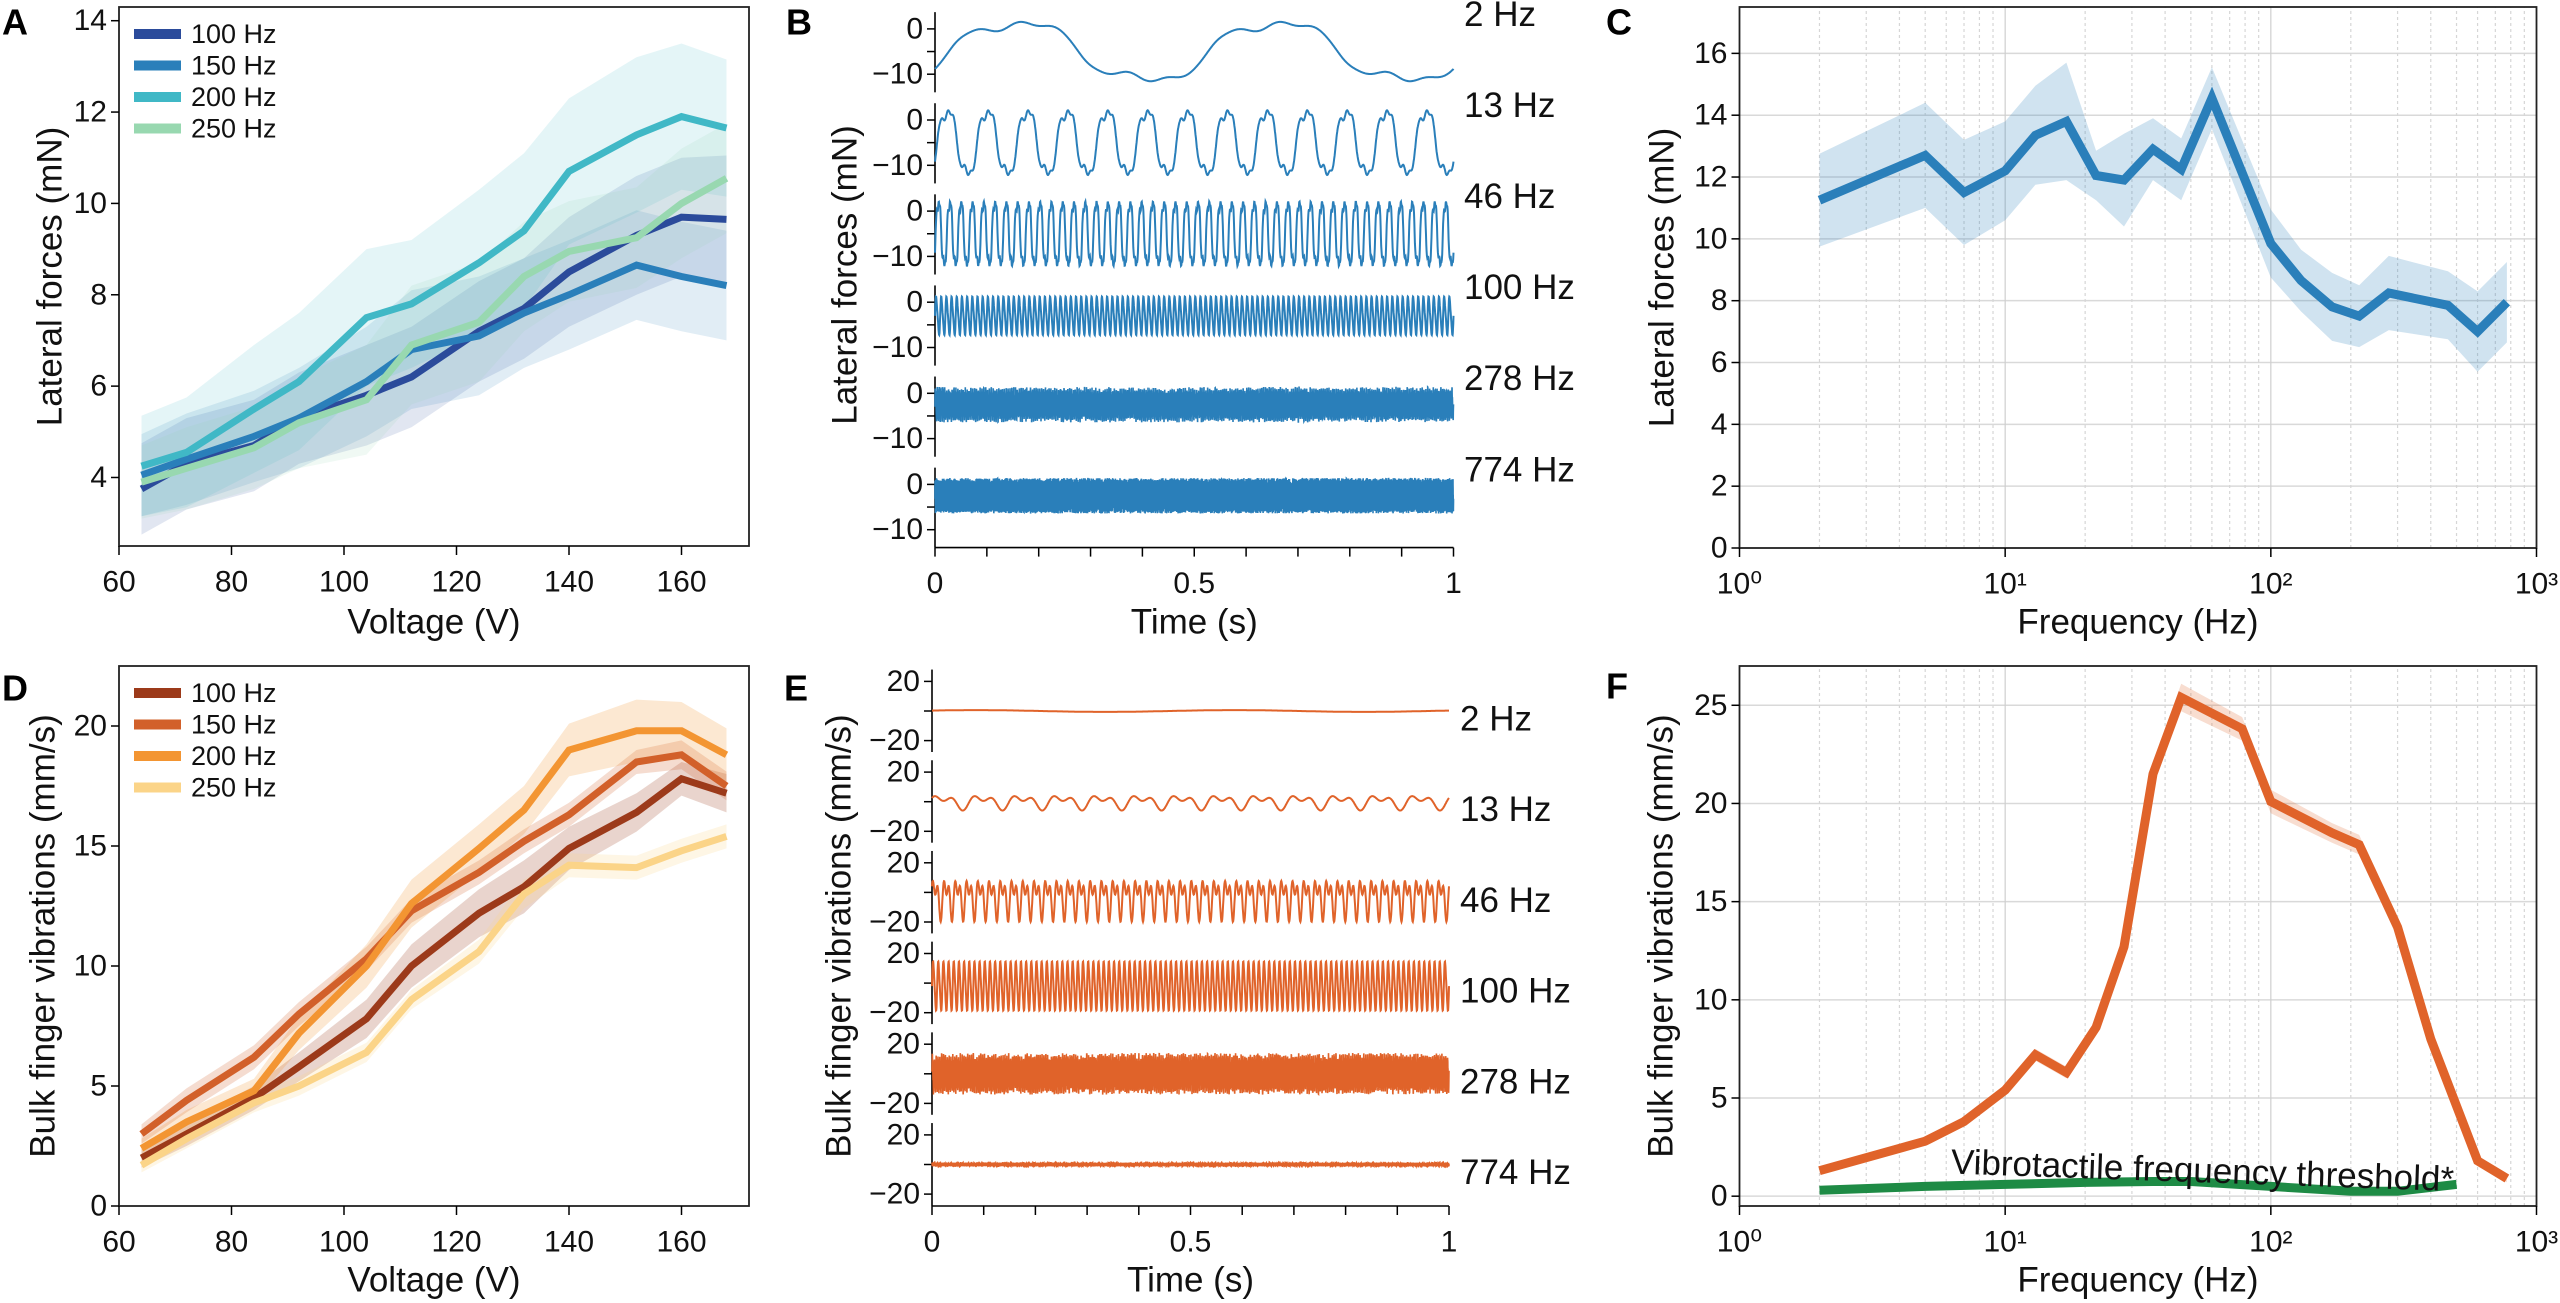 Image resolution: width=2560 pixels, height=1303 pixels. Describe the element at coordinates (1617, 686) in the screenshot. I see `panel-letter: F` at that location.